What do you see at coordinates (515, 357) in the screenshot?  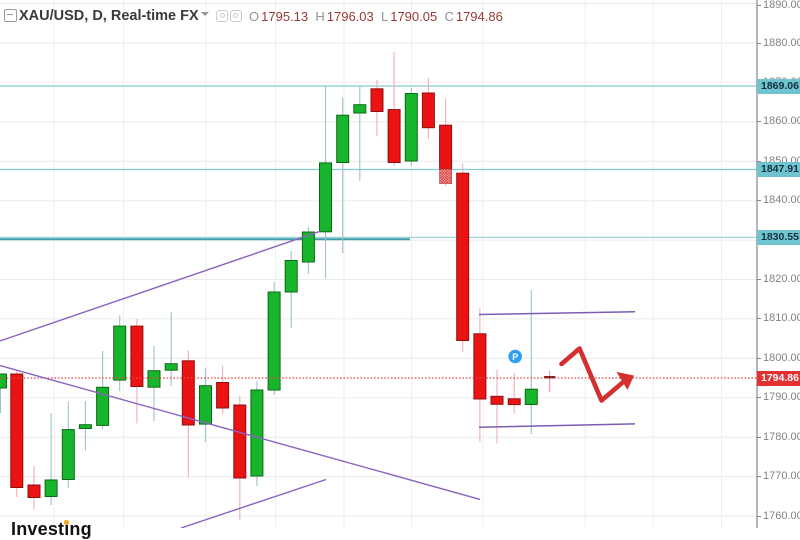 I see `svg-text: P` at bounding box center [515, 357].